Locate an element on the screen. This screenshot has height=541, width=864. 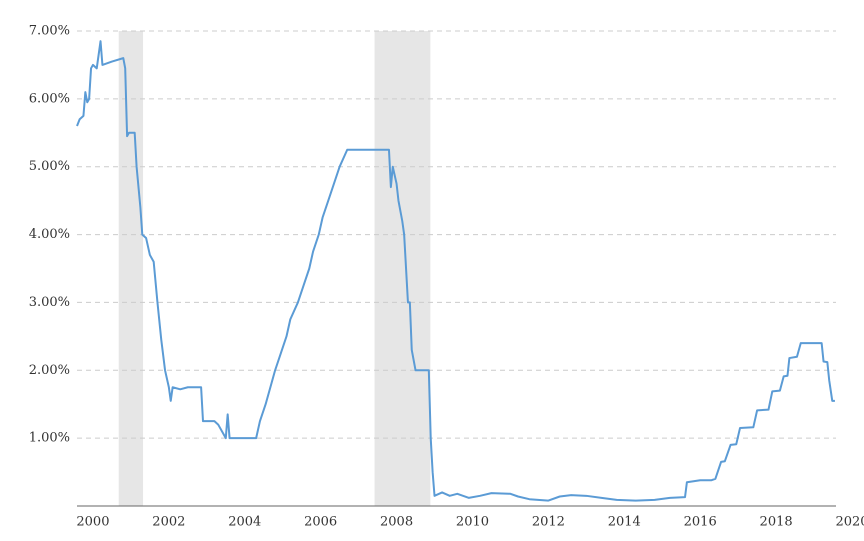
y-tick-label: 4.00% is located at coordinates (49, 234).